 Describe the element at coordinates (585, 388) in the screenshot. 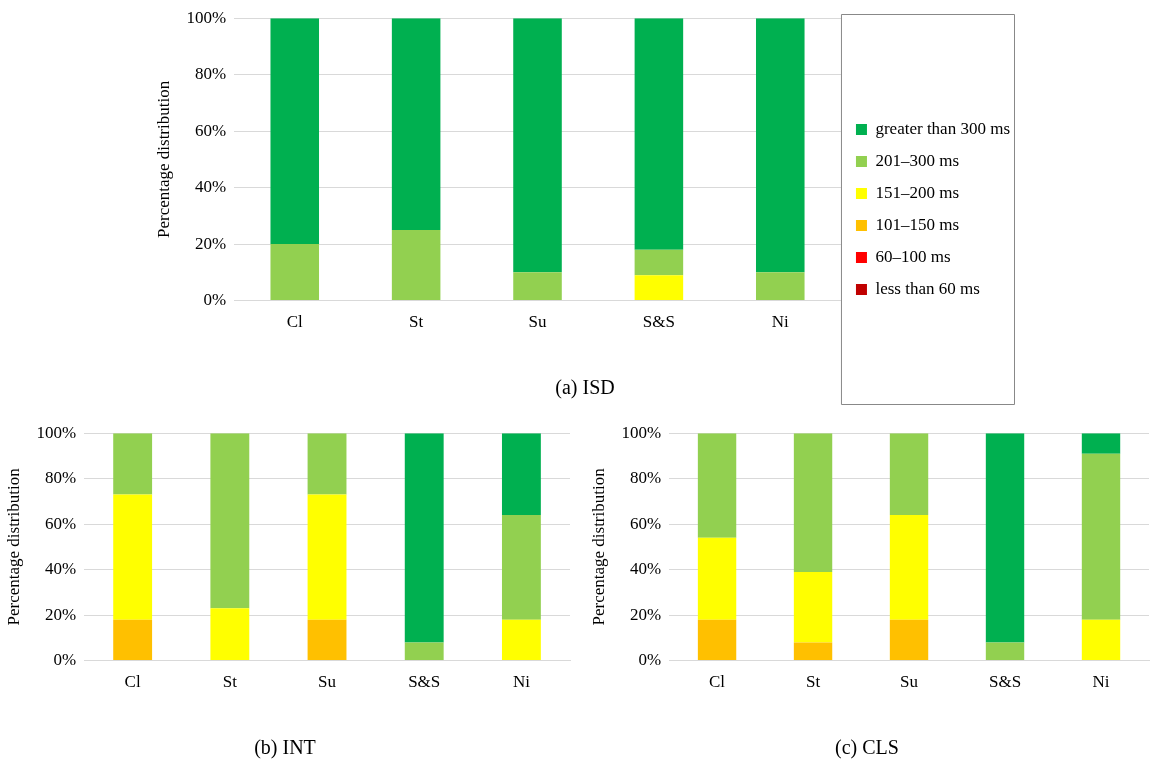

I see `text: (a) ISD` at that location.